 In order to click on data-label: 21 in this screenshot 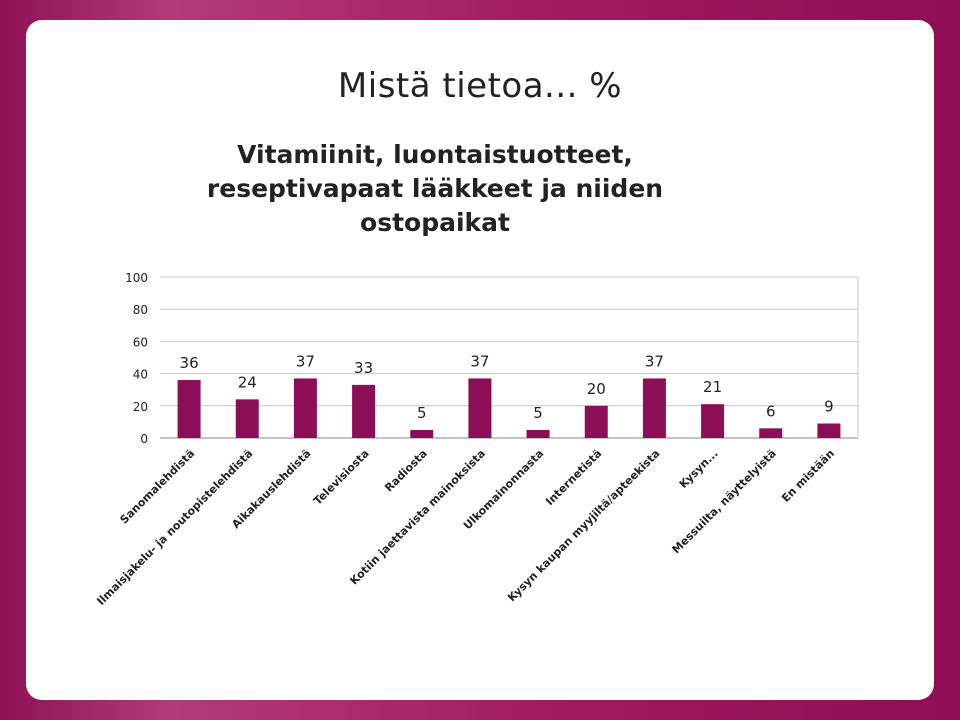, I will do `click(712, 387)`.